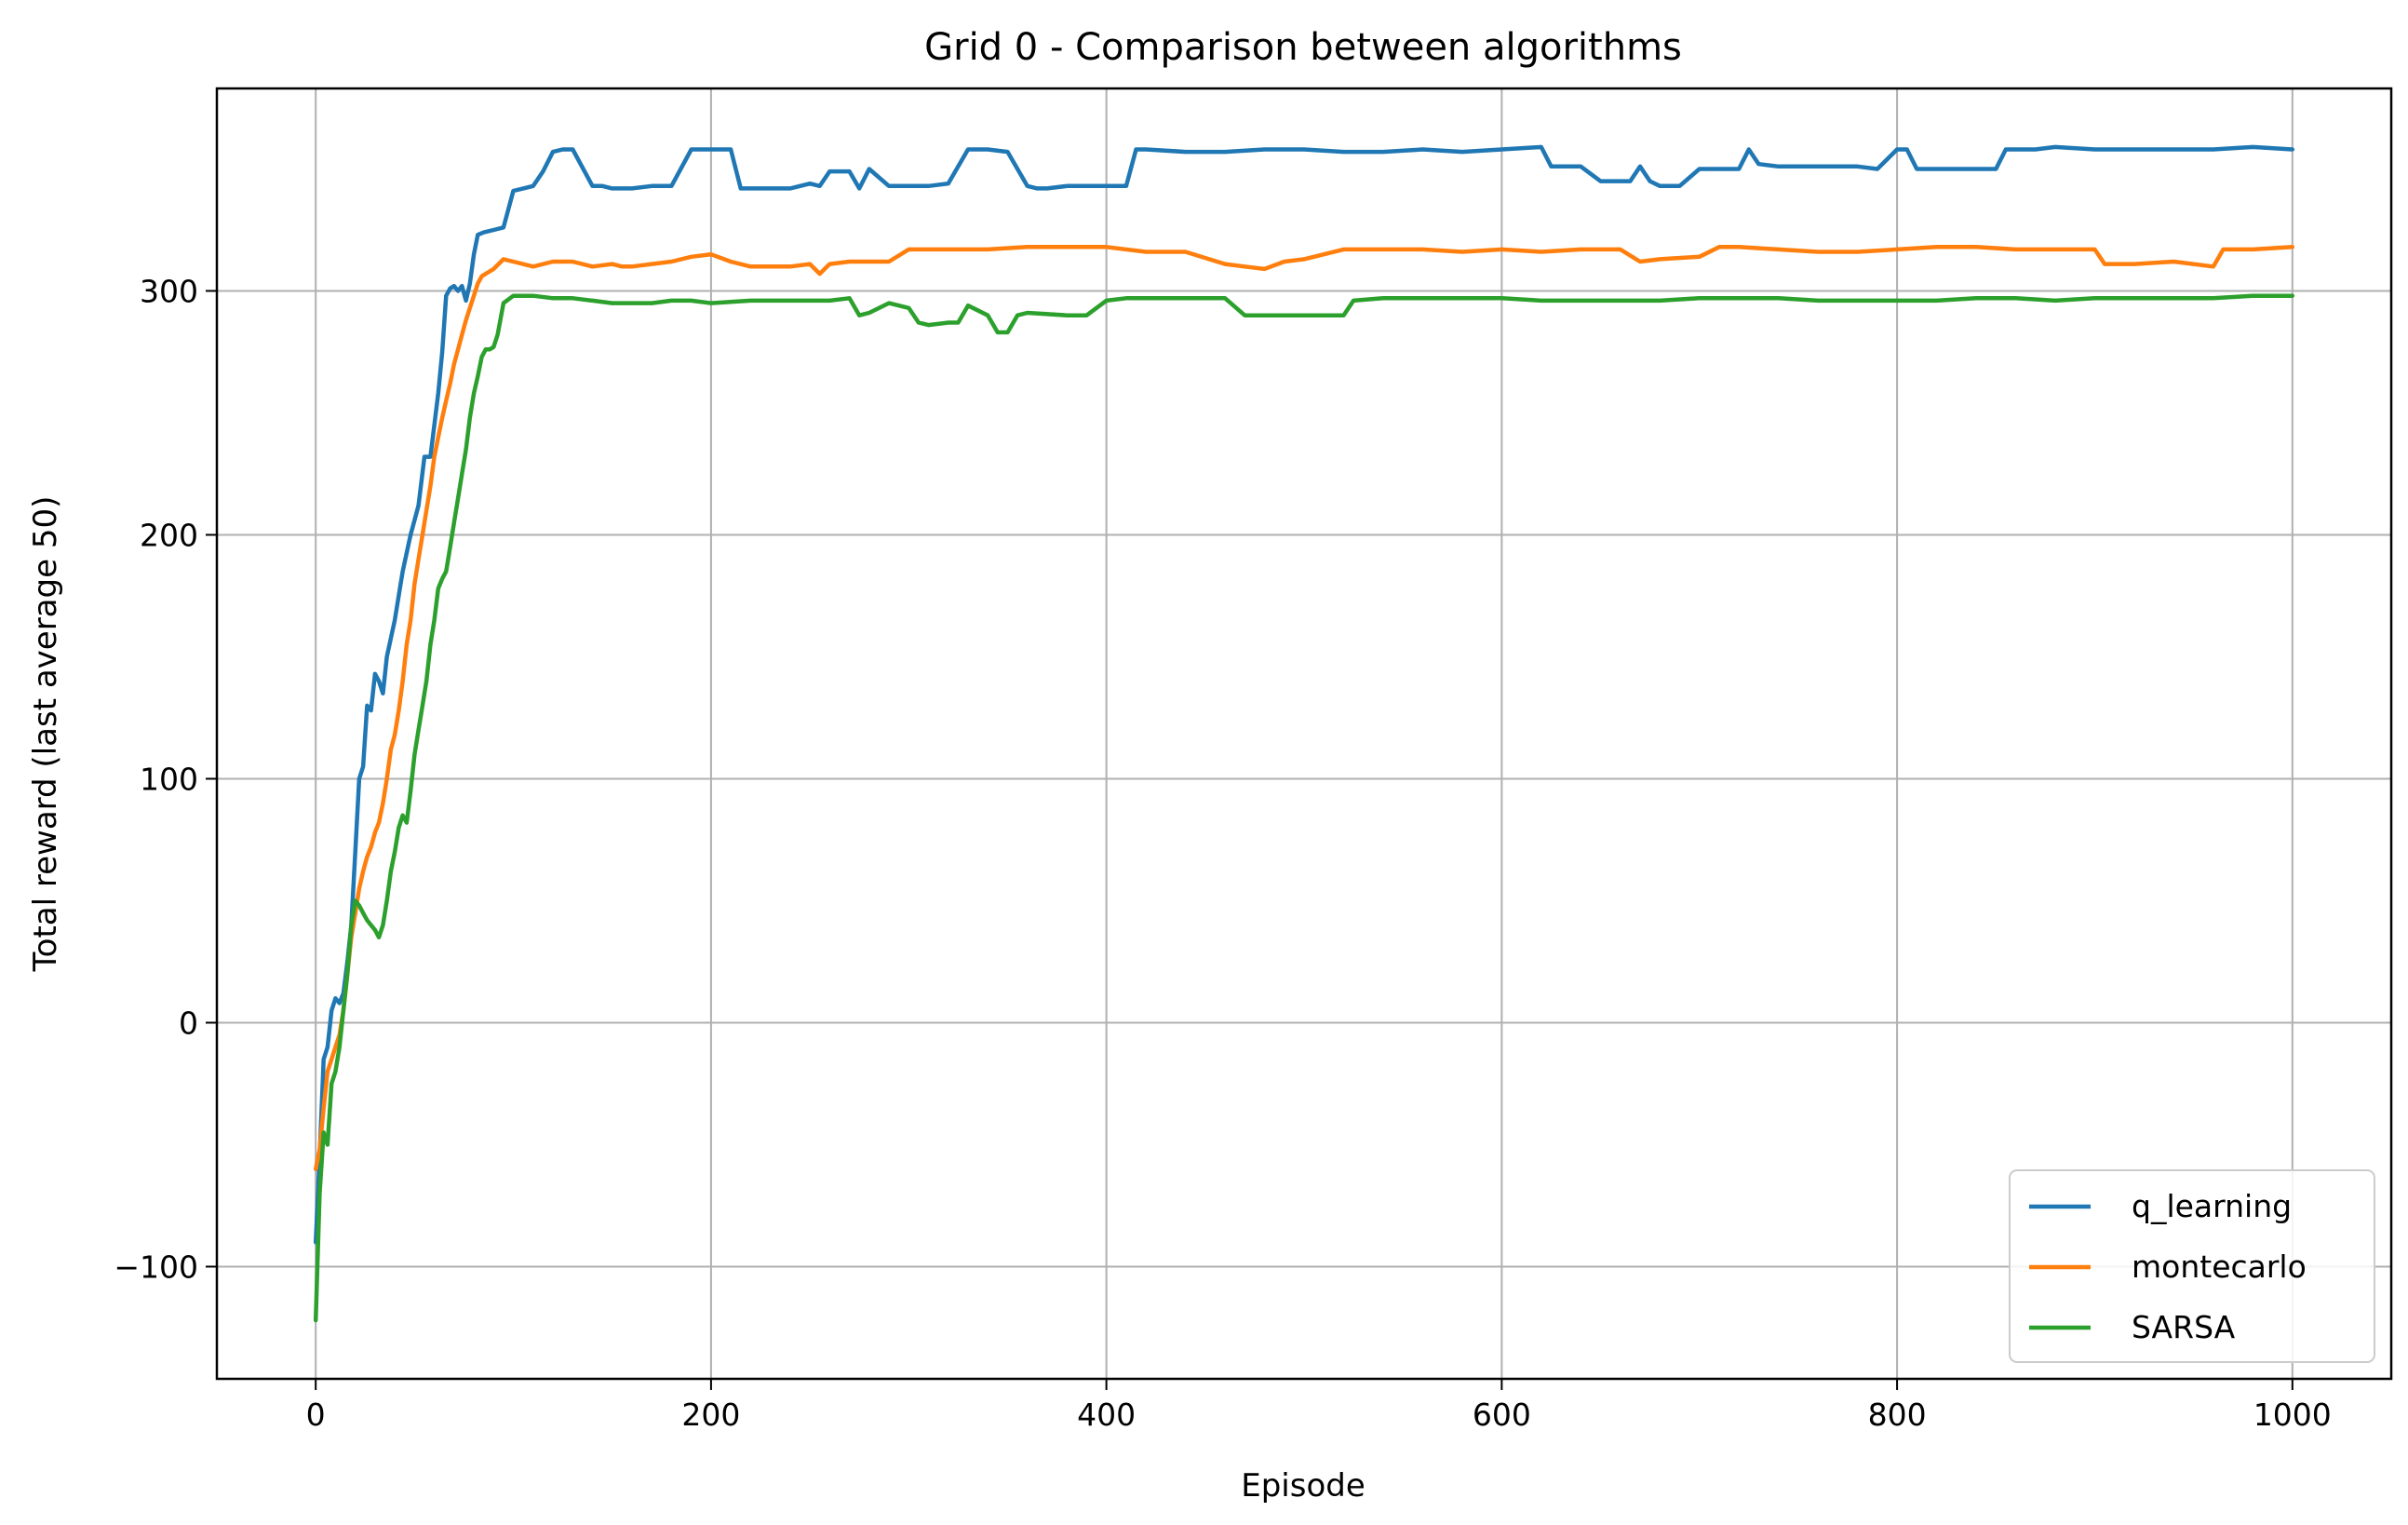 The width and height of the screenshot is (2408, 1525). Describe the element at coordinates (316, 1415) in the screenshot. I see `x-tick-label: 0` at that location.